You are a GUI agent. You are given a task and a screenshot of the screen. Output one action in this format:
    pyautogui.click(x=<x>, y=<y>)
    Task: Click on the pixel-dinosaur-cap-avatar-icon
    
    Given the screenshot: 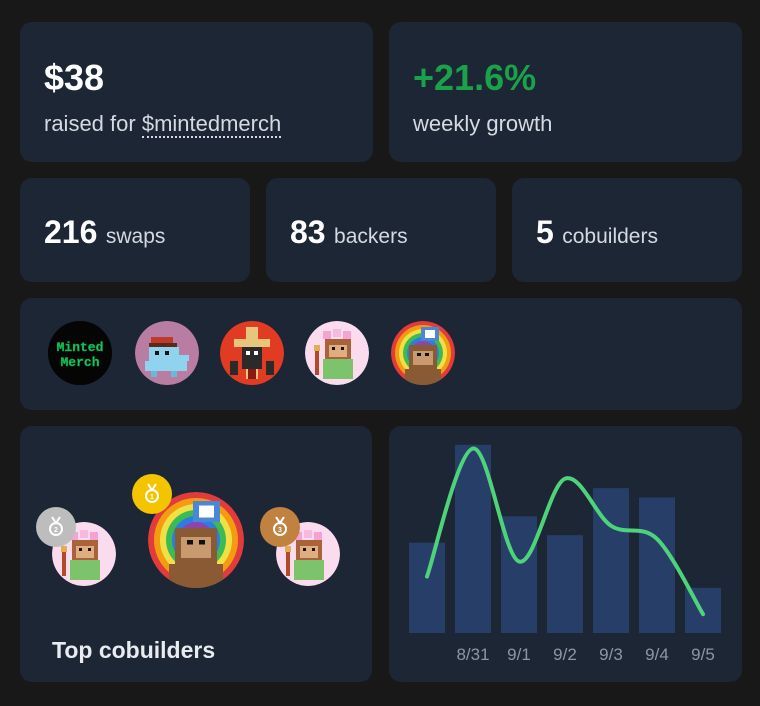 What is the action you would take?
    pyautogui.click(x=167, y=353)
    